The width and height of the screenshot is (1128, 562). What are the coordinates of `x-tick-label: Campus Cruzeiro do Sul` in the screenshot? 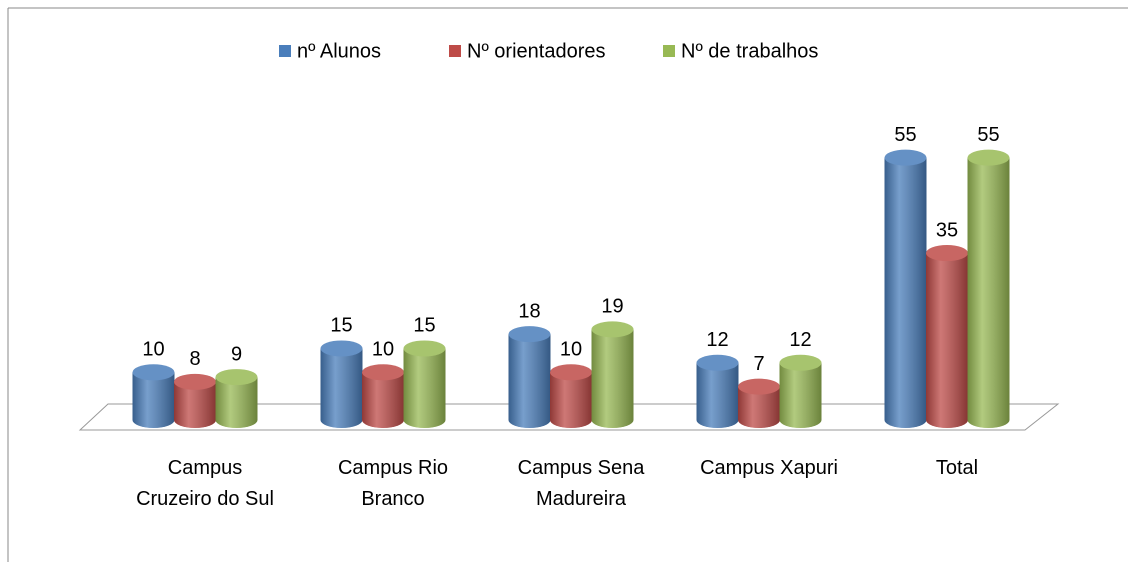 It's located at (205, 483).